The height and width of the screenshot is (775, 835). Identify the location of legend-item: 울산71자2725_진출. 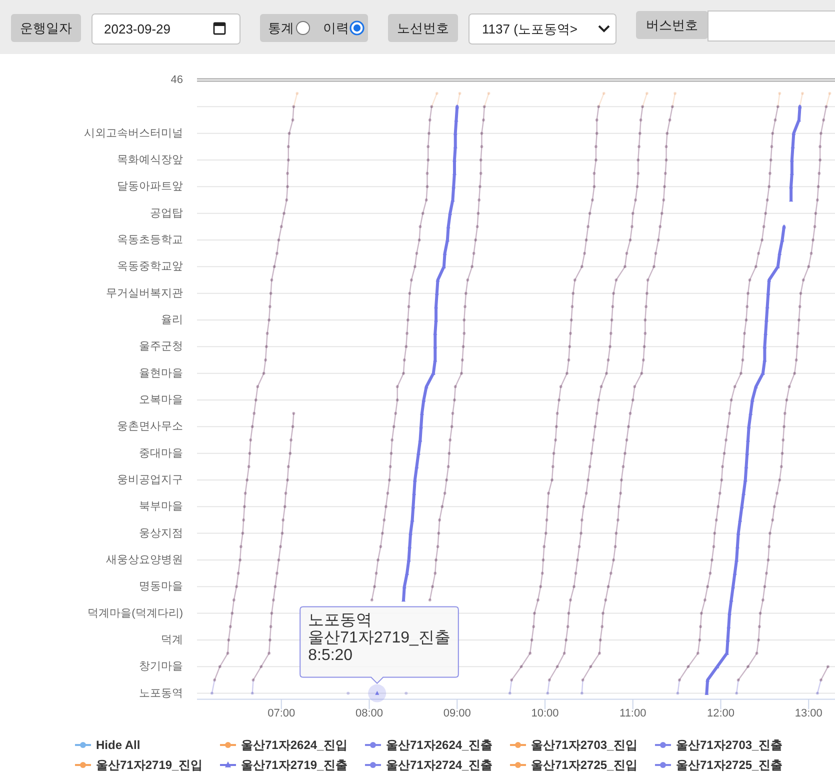
(719, 765).